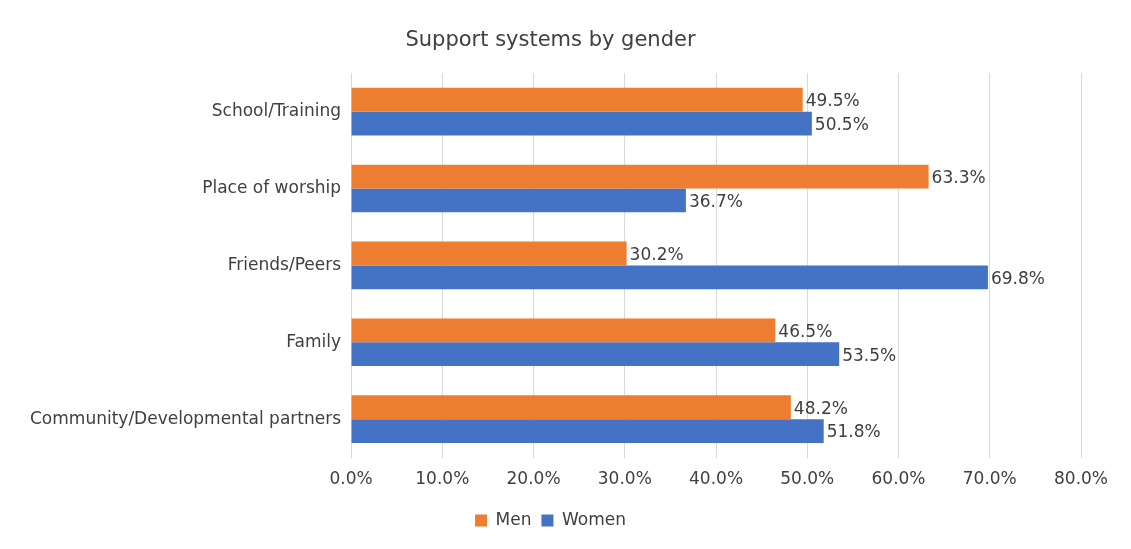 The width and height of the screenshot is (1131, 549). Describe the element at coordinates (958, 177) in the screenshot. I see `data-label: 63.3%` at that location.